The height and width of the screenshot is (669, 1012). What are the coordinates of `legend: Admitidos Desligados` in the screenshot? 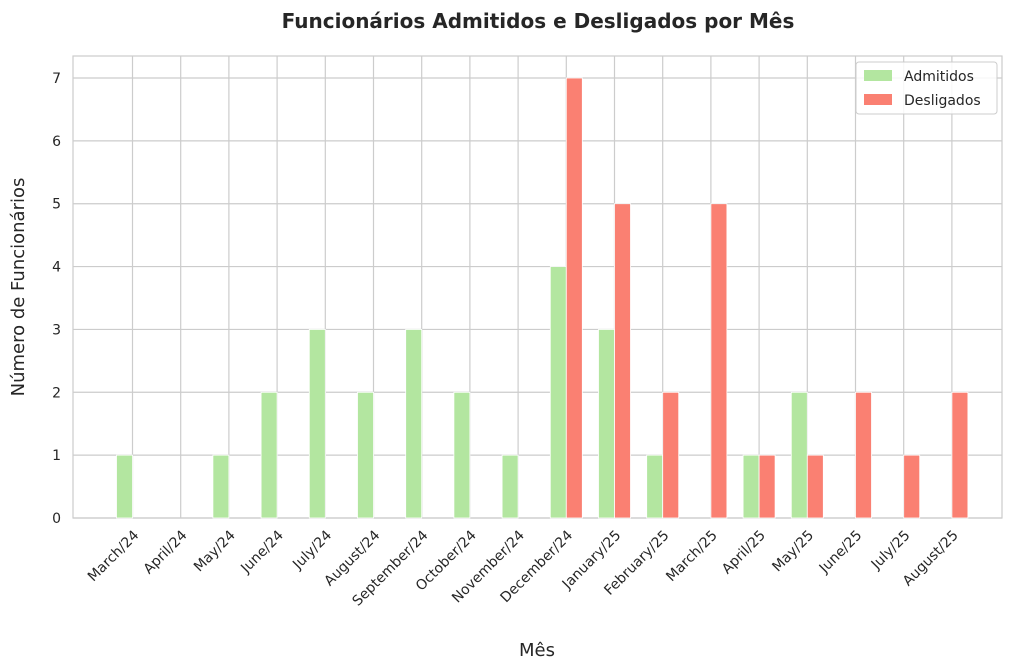 It's located at (926, 88).